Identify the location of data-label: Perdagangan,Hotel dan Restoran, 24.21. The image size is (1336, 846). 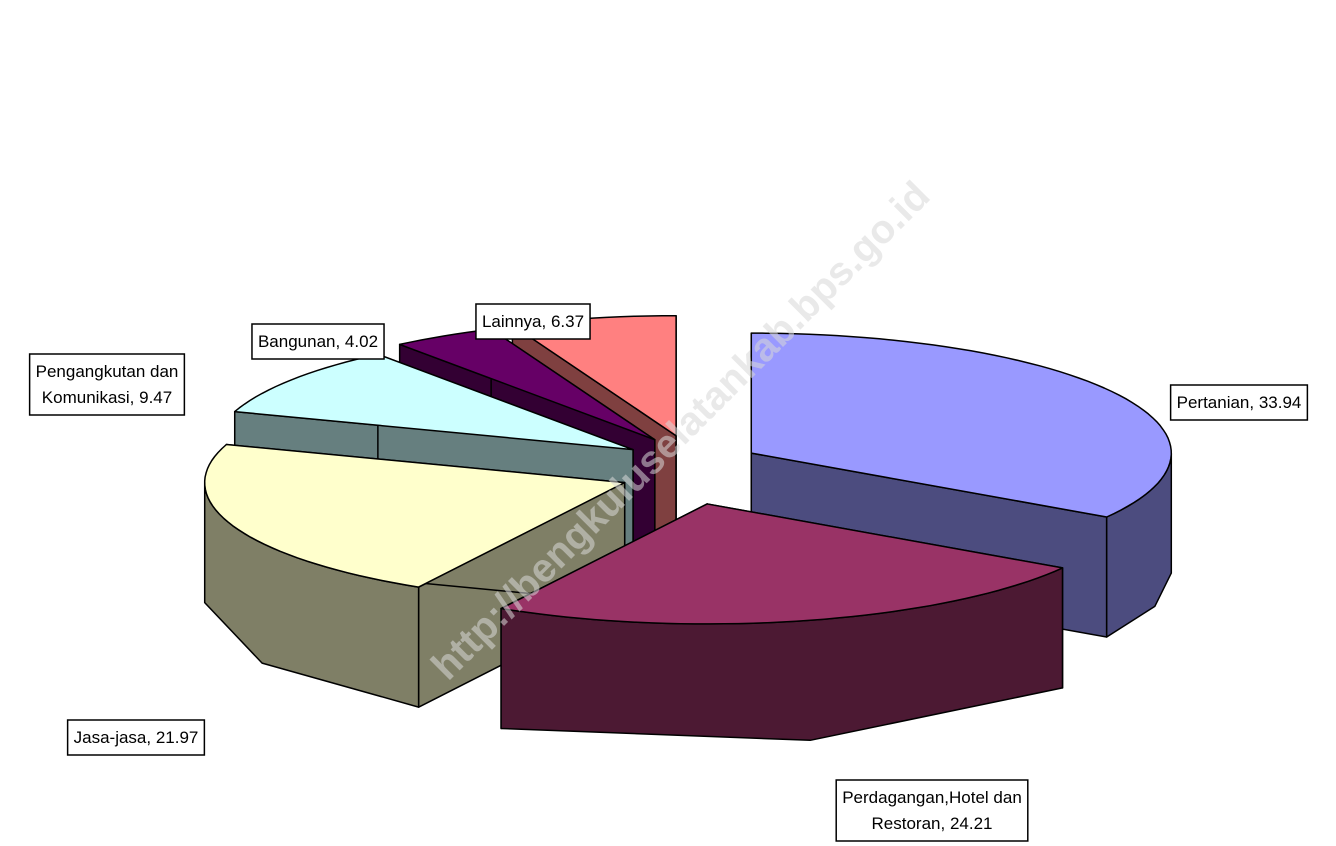
(932, 810).